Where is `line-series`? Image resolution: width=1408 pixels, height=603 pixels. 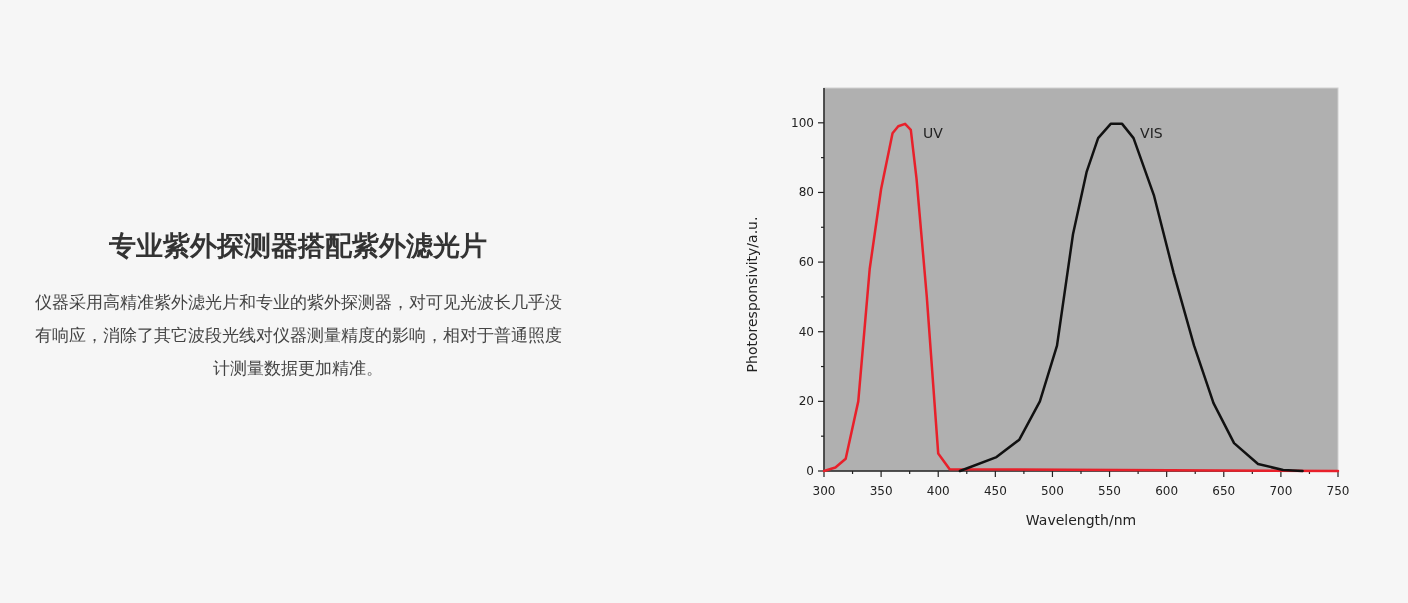
line-series is located at coordinates (1131, 297).